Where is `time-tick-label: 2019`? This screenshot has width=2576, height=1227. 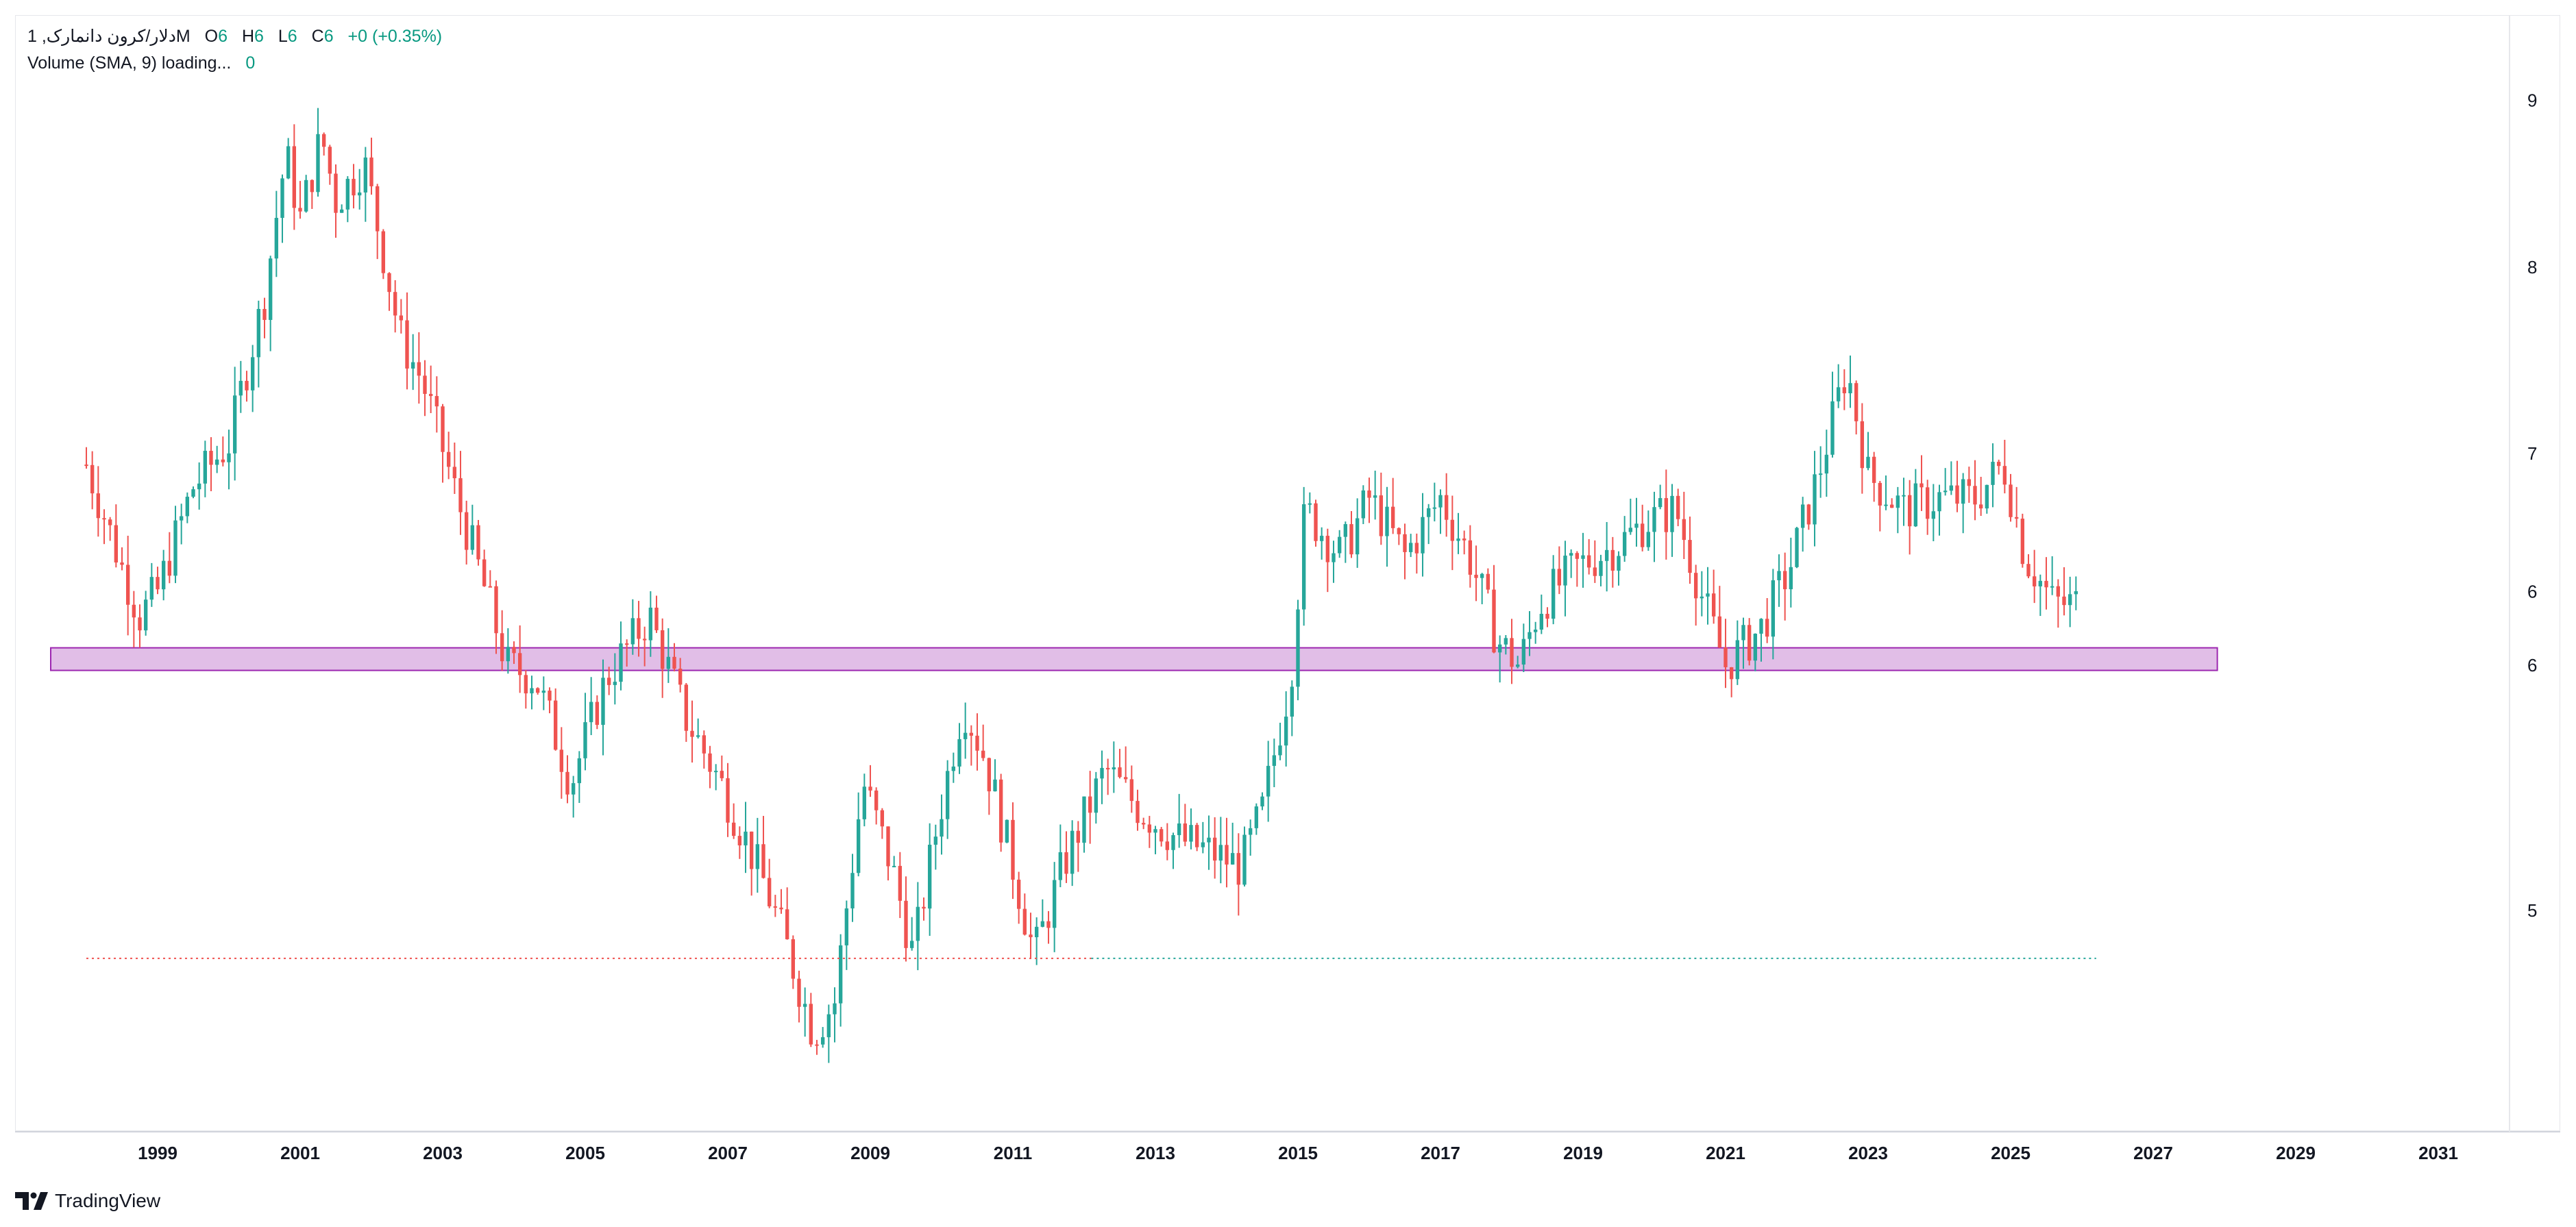 time-tick-label: 2019 is located at coordinates (1583, 1153).